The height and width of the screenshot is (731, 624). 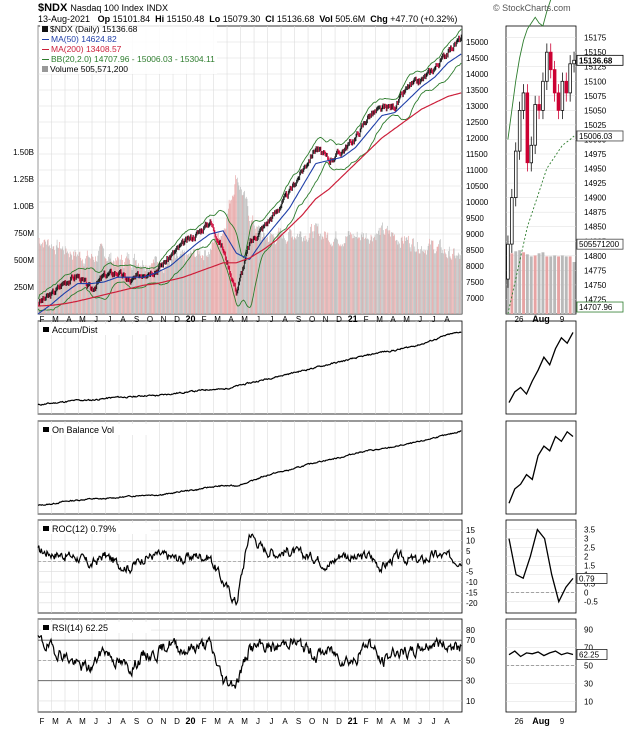 What do you see at coordinates (250, 468) in the screenshot?
I see `obv-line` at bounding box center [250, 468].